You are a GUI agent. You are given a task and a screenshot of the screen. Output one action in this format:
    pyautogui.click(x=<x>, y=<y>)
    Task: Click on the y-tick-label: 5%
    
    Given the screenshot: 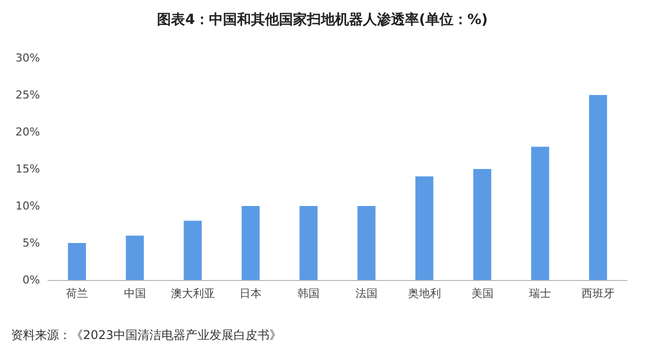 What is the action you would take?
    pyautogui.click(x=31, y=243)
    